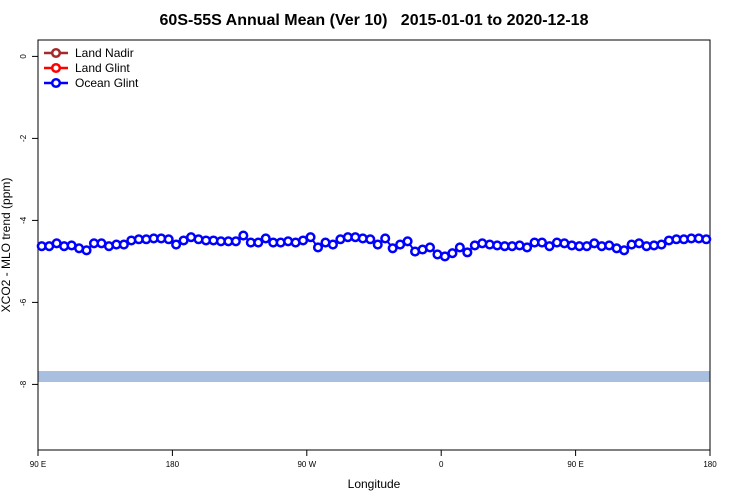 This screenshot has width=750, height=500. I want to click on y-tick-label: -4, so click(23, 220).